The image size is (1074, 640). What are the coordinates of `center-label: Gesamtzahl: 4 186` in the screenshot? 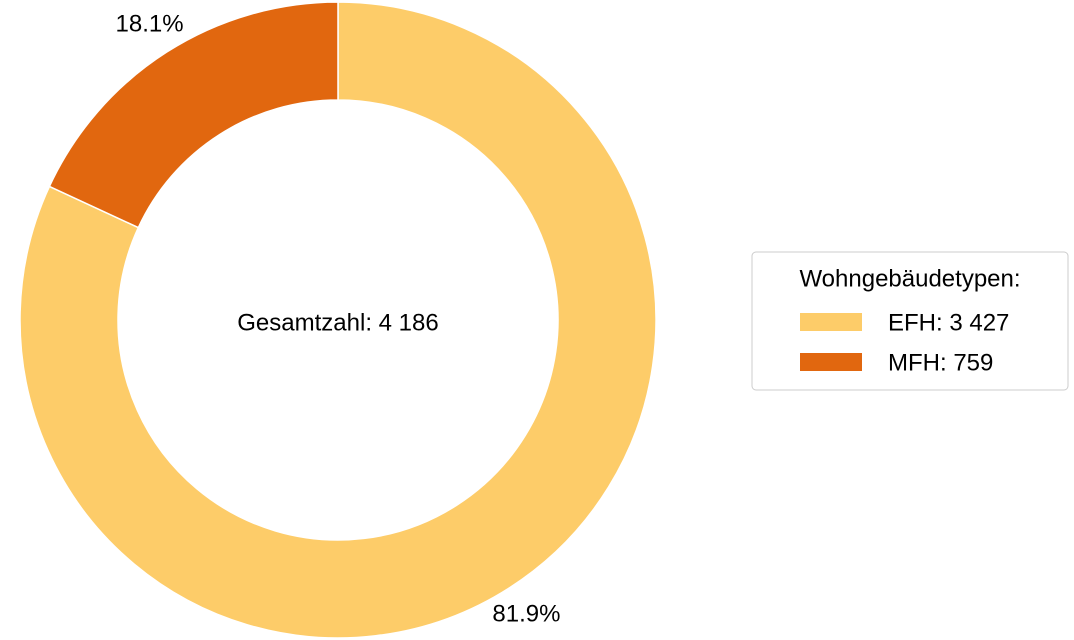 It's located at (337, 322).